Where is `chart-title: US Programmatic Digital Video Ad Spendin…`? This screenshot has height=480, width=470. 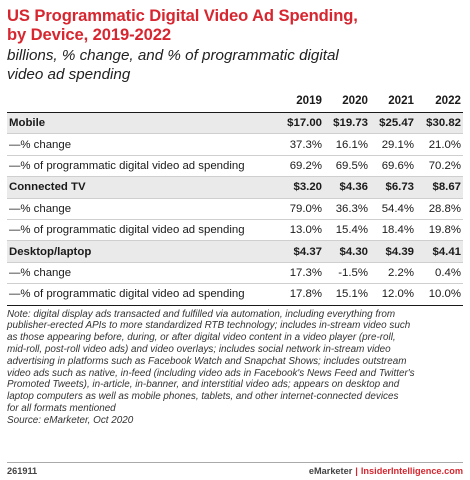
chart-title: US Programmatic Digital Video Ad Spendin… is located at coordinates (235, 25).